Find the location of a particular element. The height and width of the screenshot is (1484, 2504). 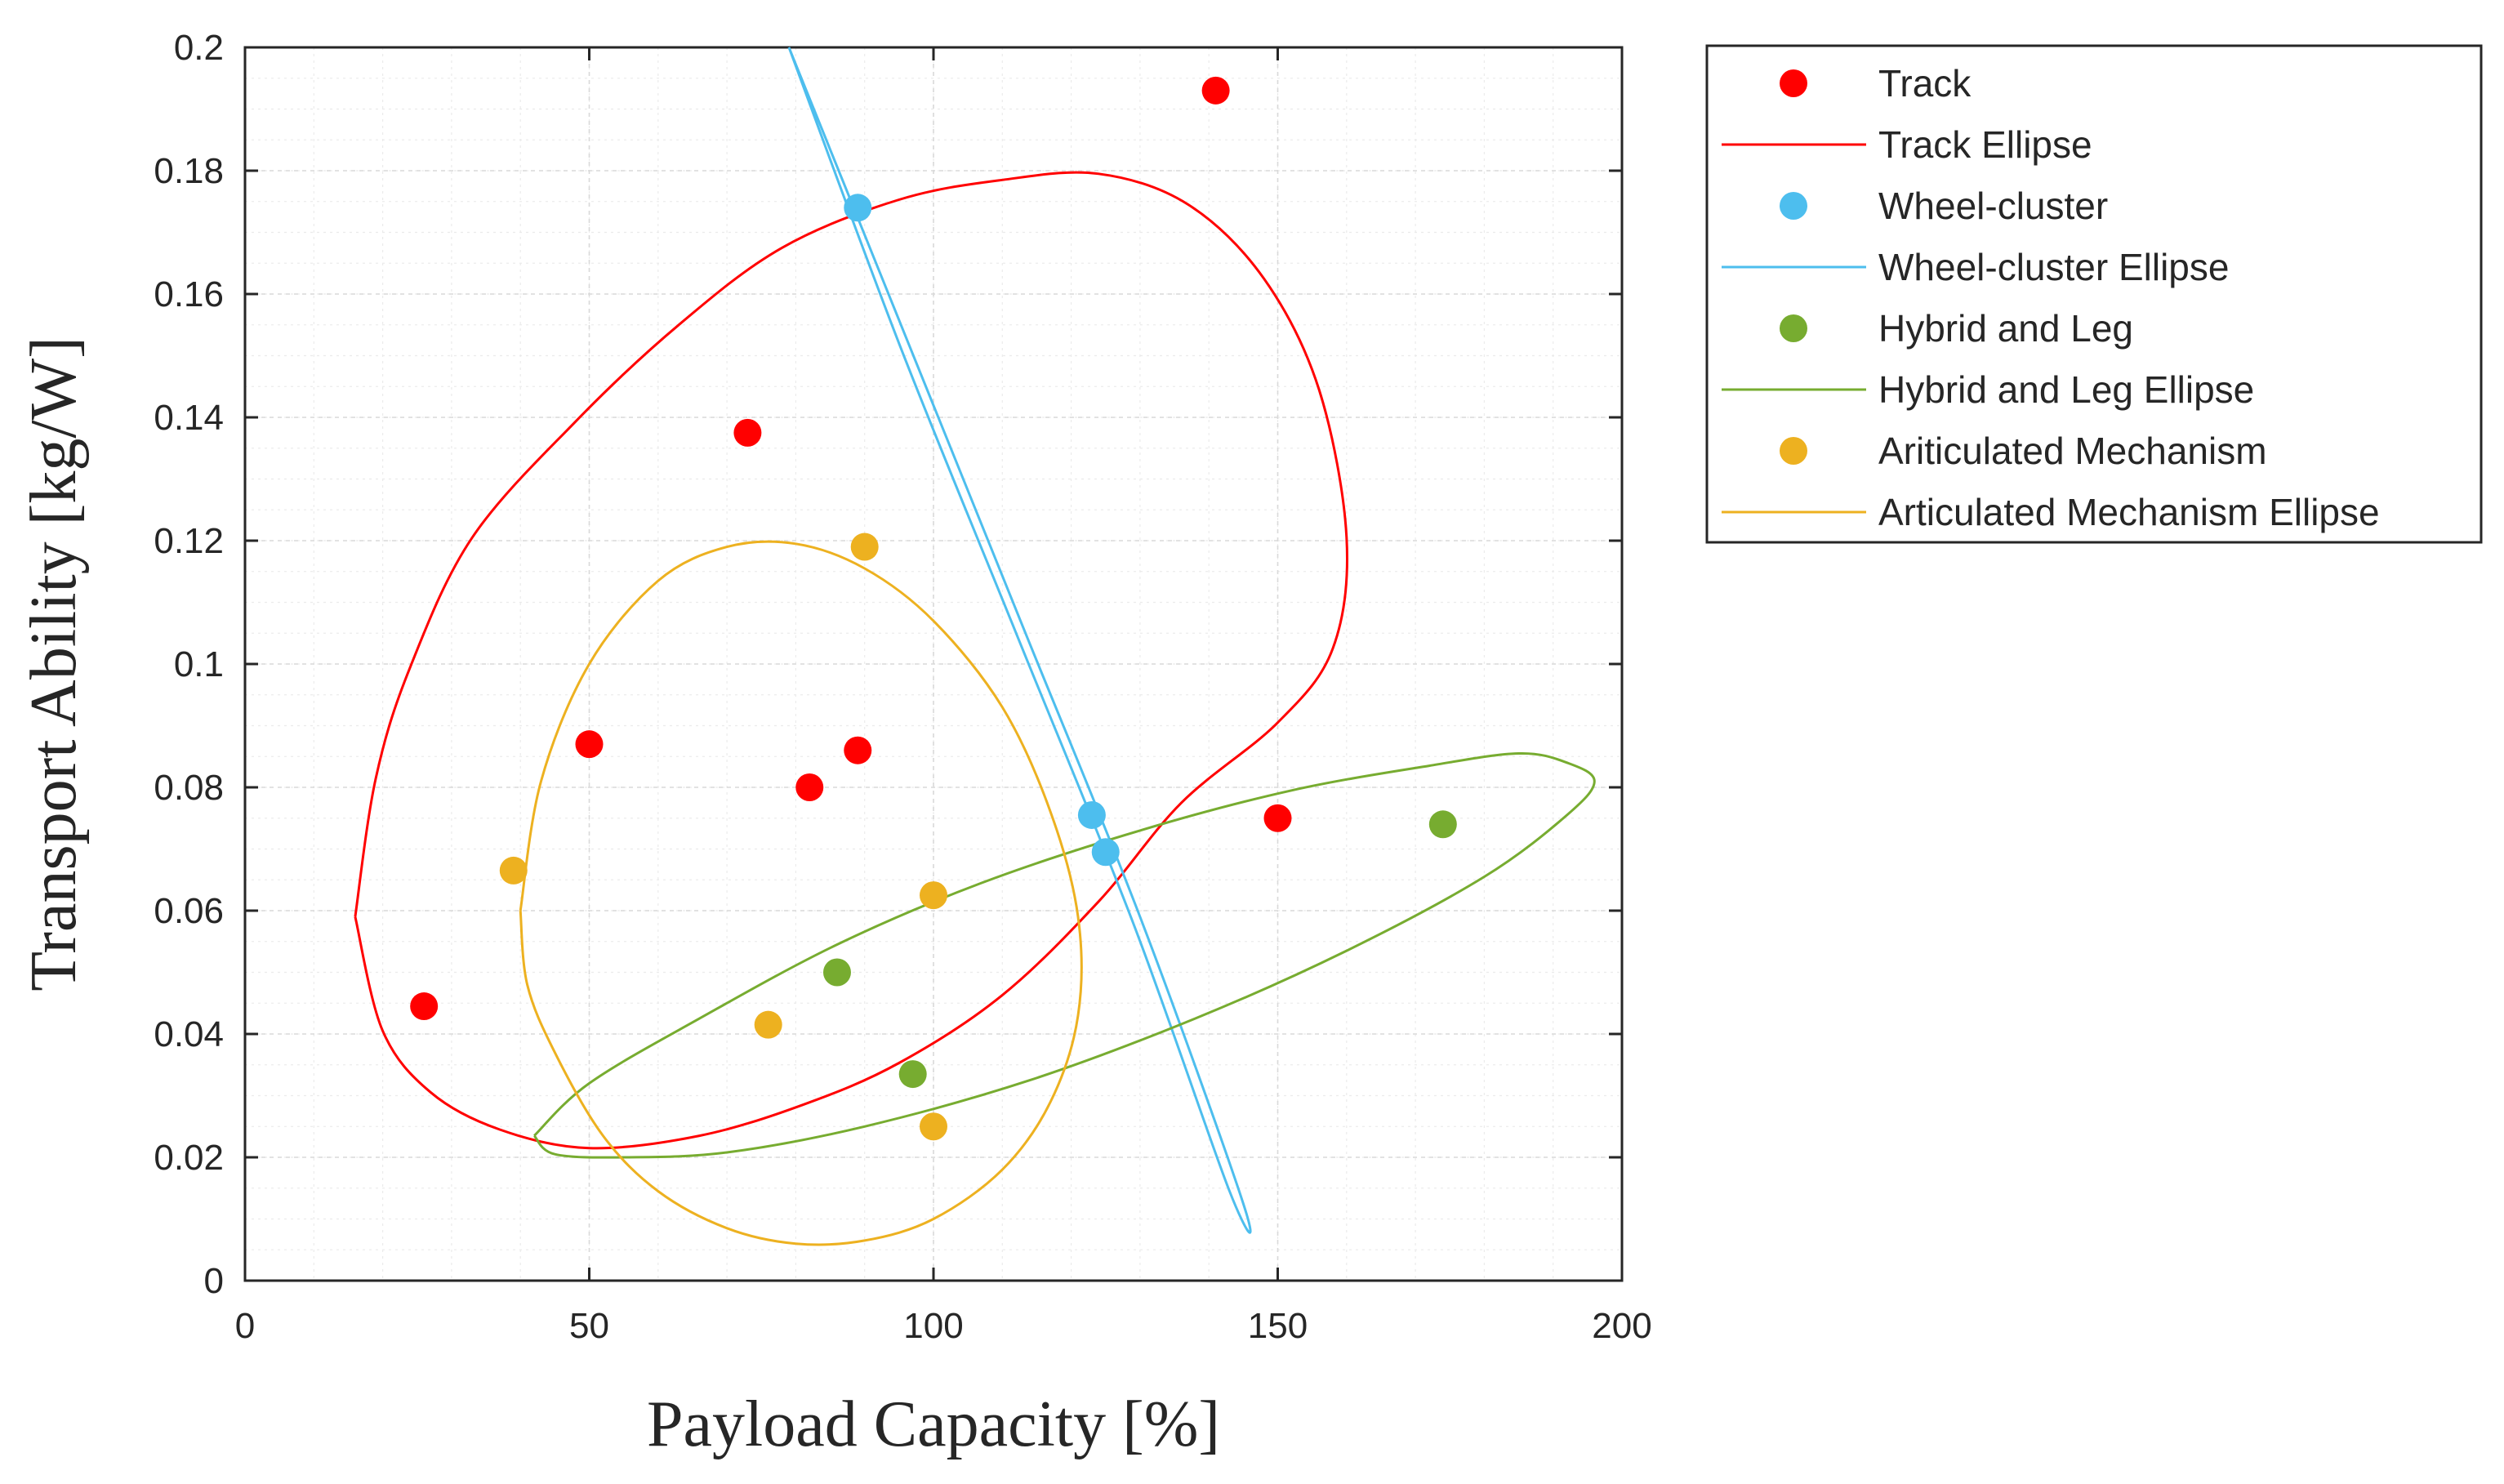

x-tick-label: 100 is located at coordinates (933, 1326).